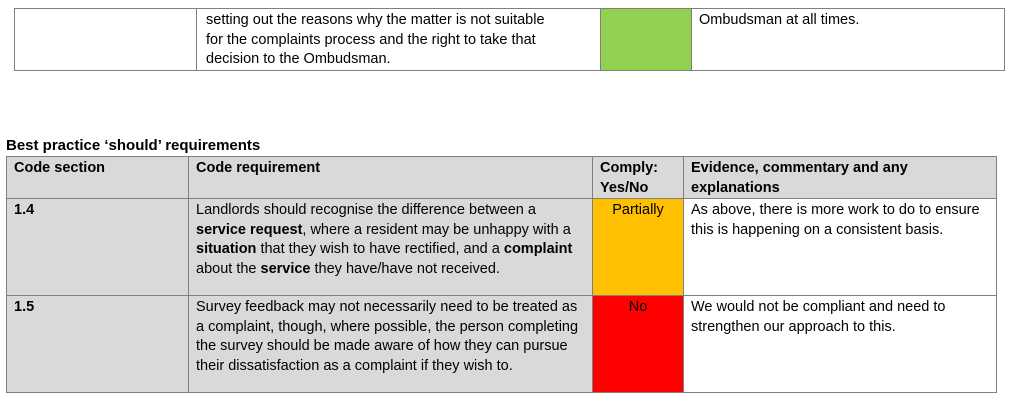  Describe the element at coordinates (249, 229) in the screenshot. I see `bold-term: service request` at that location.